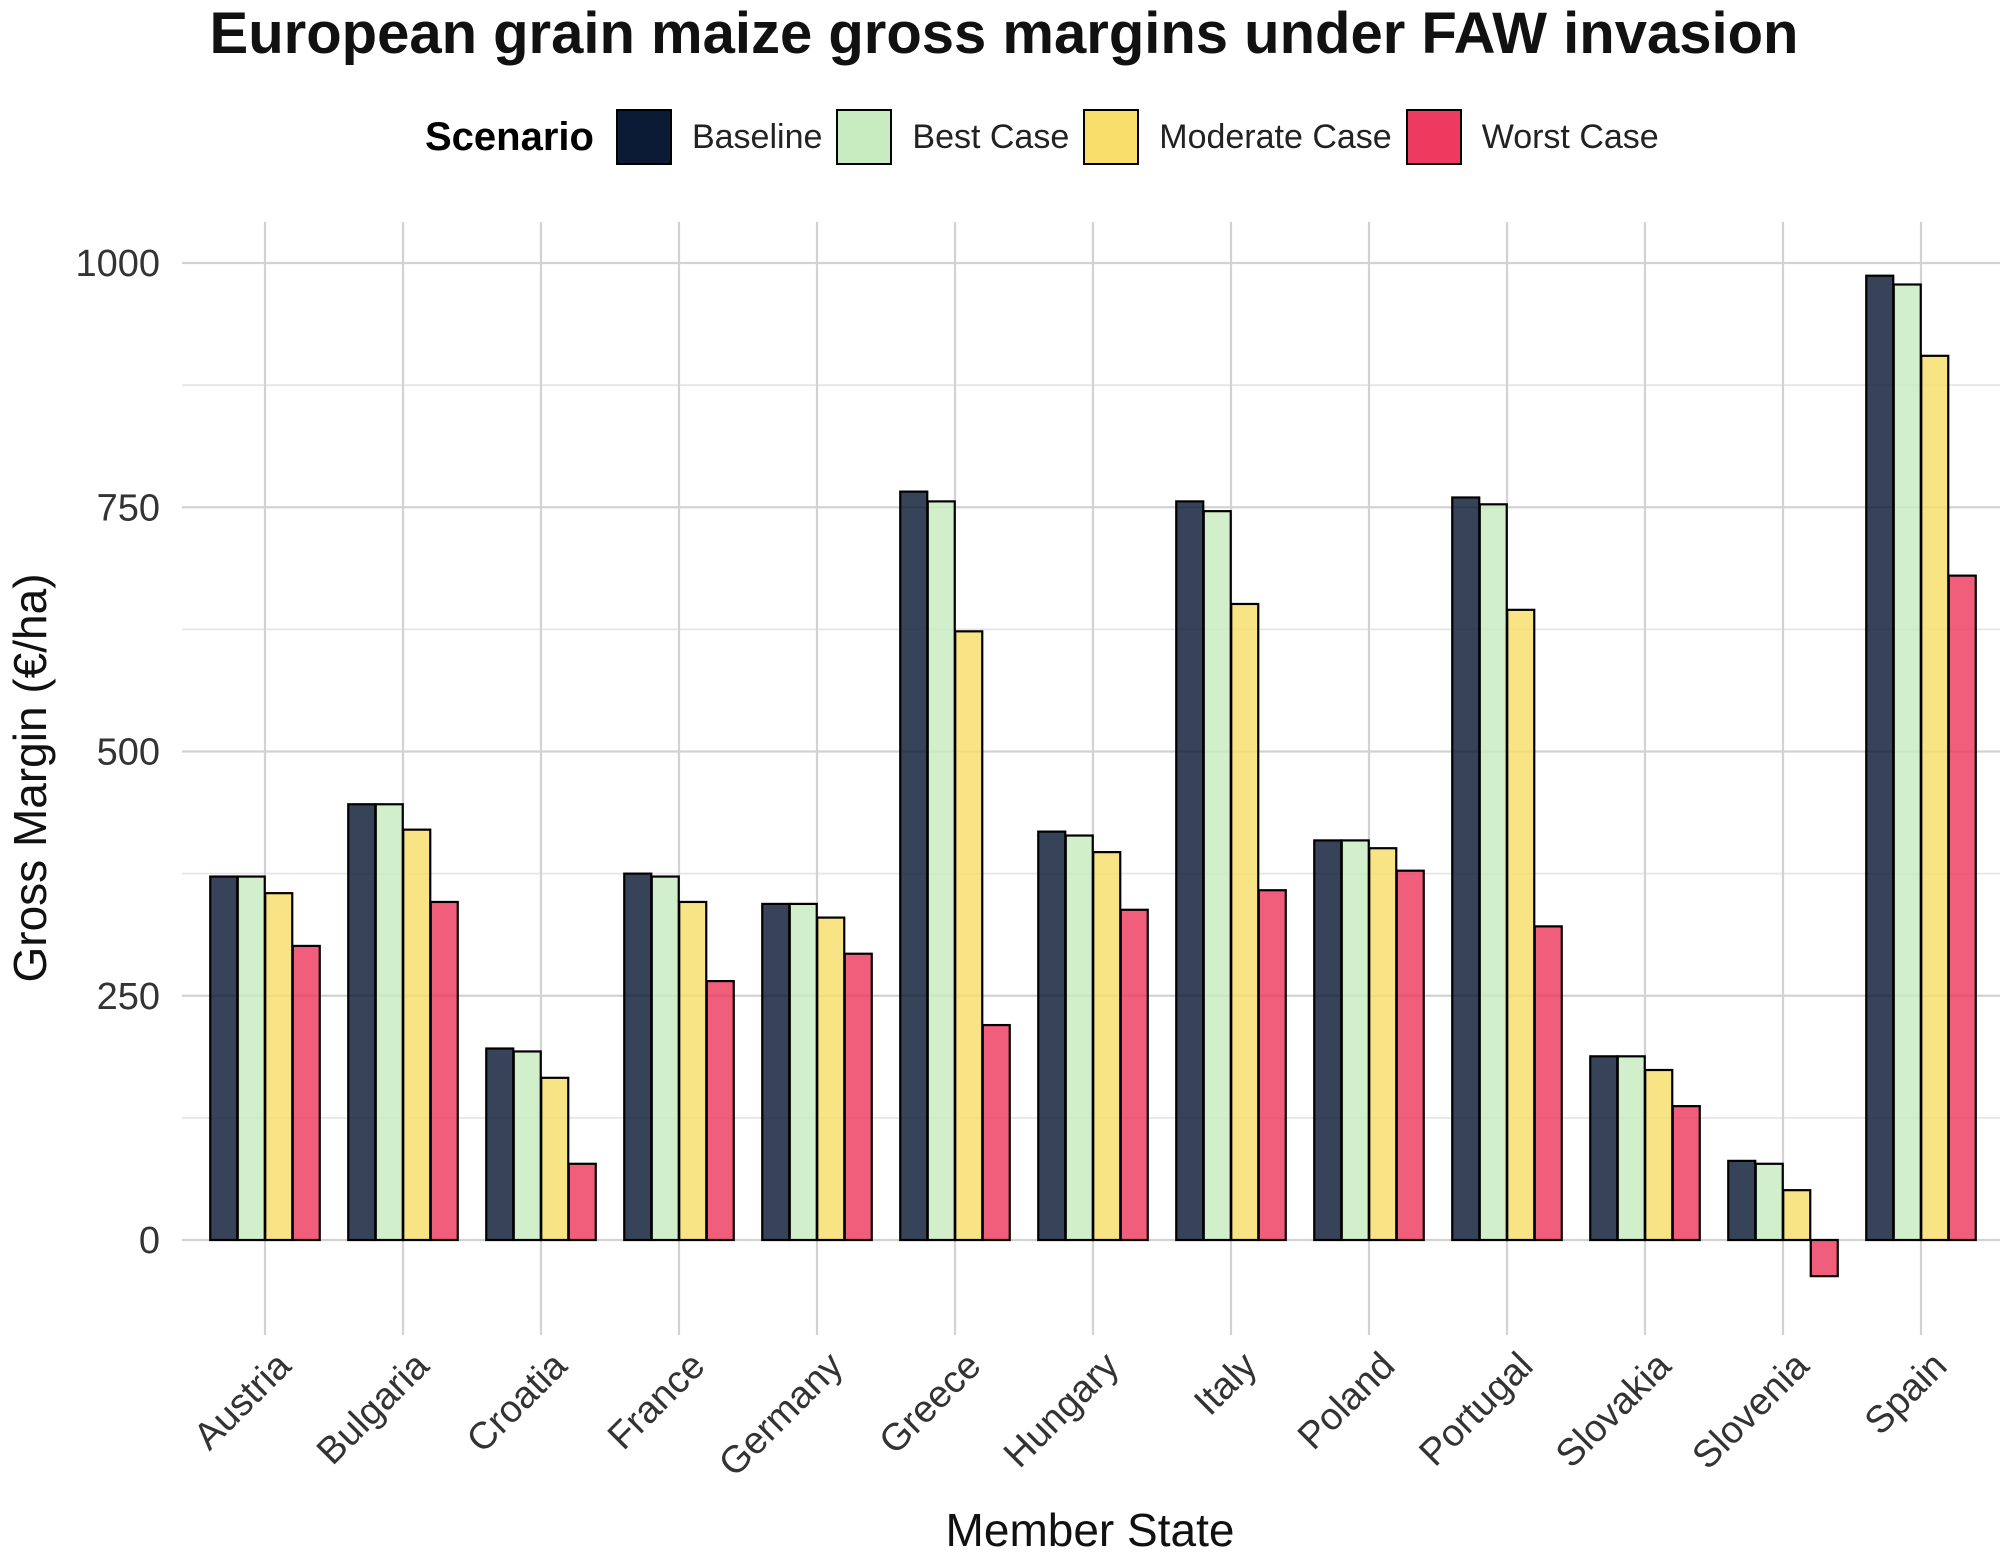  I want to click on y-tick-label: 750, so click(128, 508).